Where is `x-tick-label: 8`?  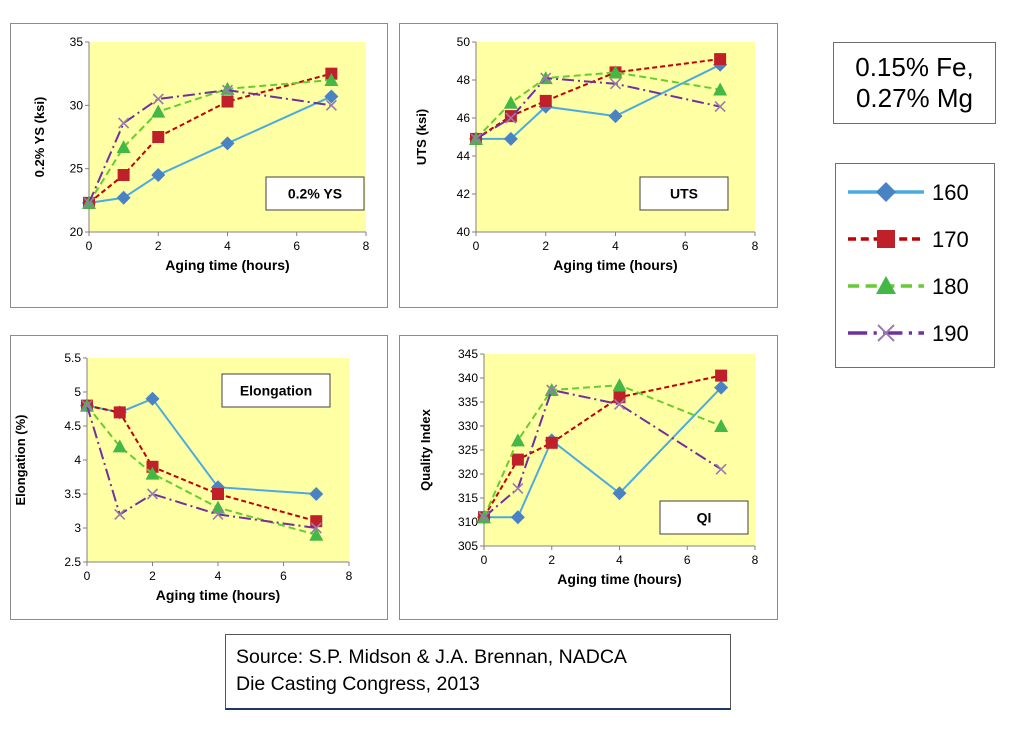 x-tick-label: 8 is located at coordinates (349, 576).